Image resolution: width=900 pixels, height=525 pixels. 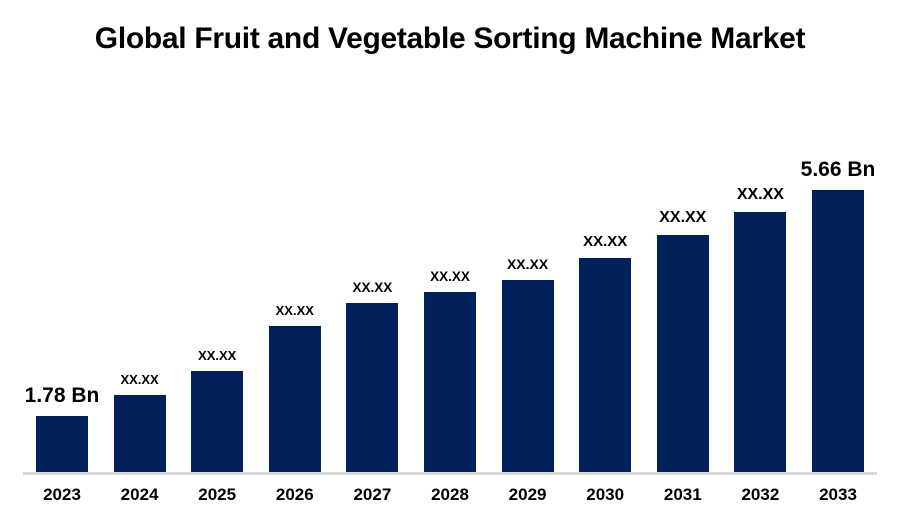 What do you see at coordinates (450, 473) in the screenshot?
I see `x-axis-line` at bounding box center [450, 473].